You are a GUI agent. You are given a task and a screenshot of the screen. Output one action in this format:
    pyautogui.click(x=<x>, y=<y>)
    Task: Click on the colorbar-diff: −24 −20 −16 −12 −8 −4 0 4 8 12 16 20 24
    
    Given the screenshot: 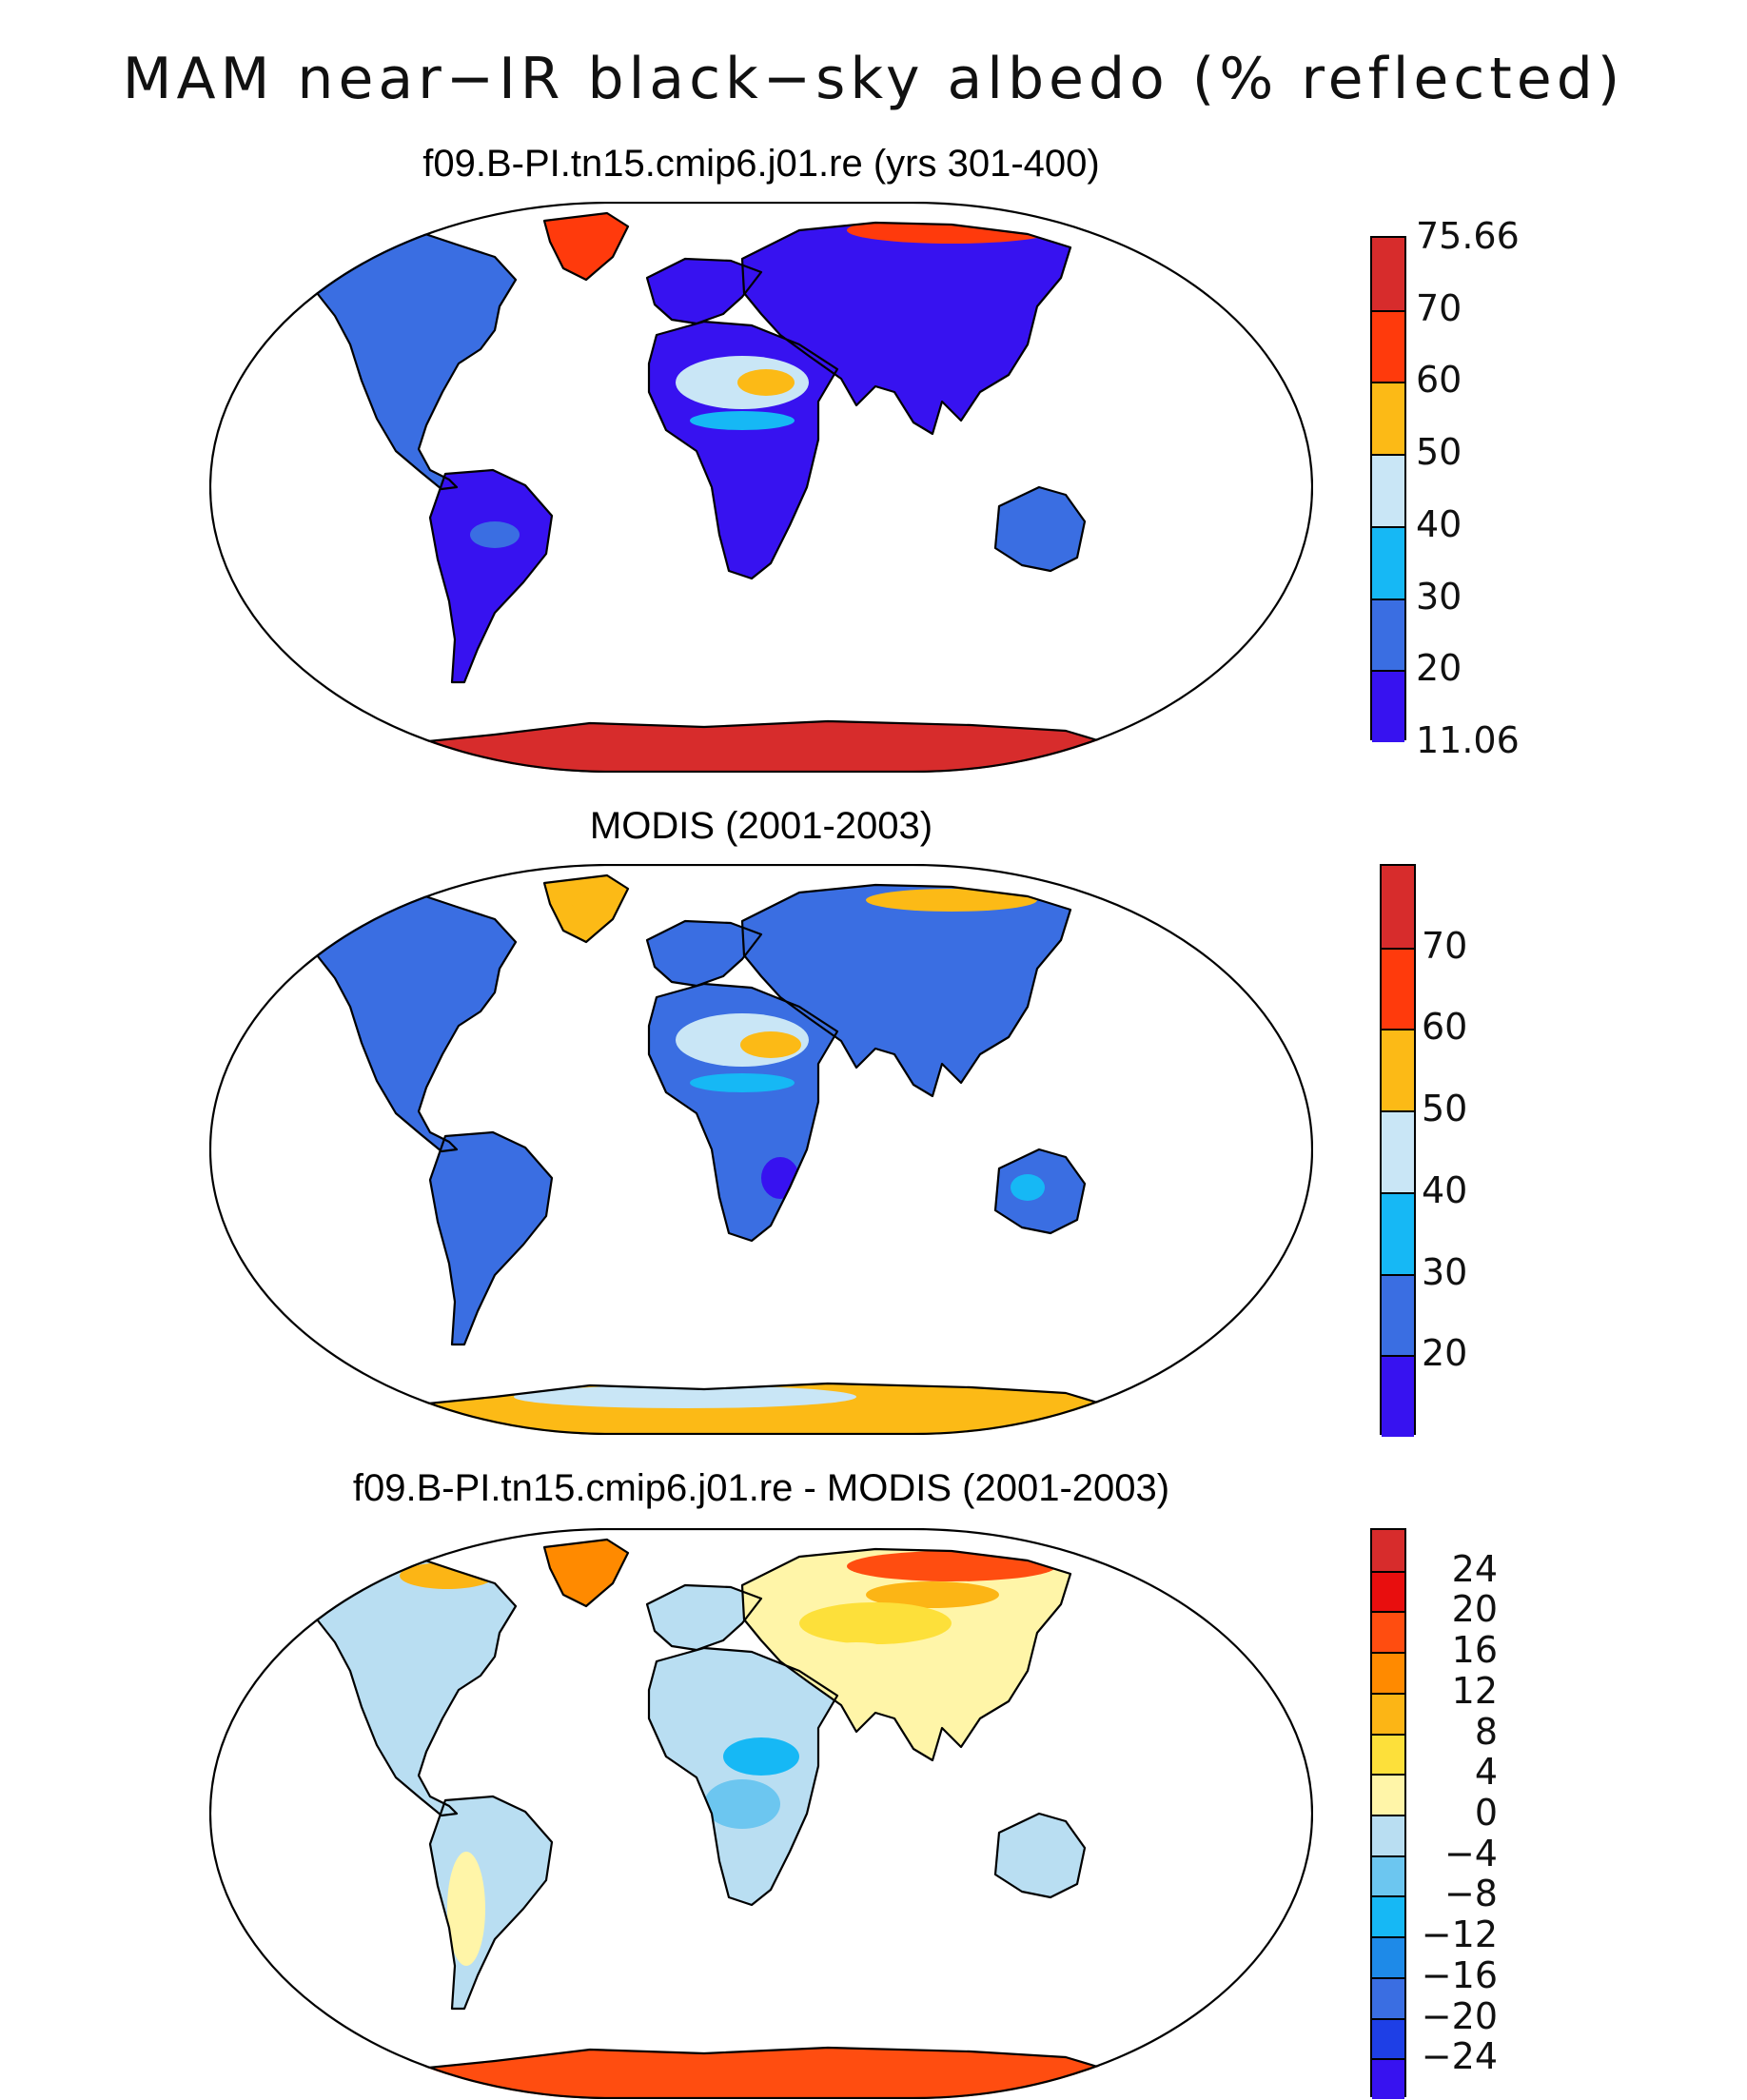 What is the action you would take?
    pyautogui.click(x=1475, y=1814)
    